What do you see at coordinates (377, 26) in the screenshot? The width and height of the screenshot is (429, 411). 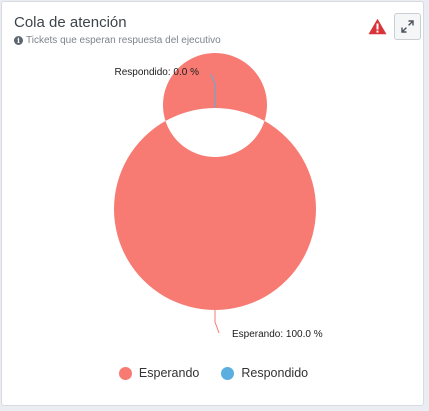 I see `warning-triangle-icon` at bounding box center [377, 26].